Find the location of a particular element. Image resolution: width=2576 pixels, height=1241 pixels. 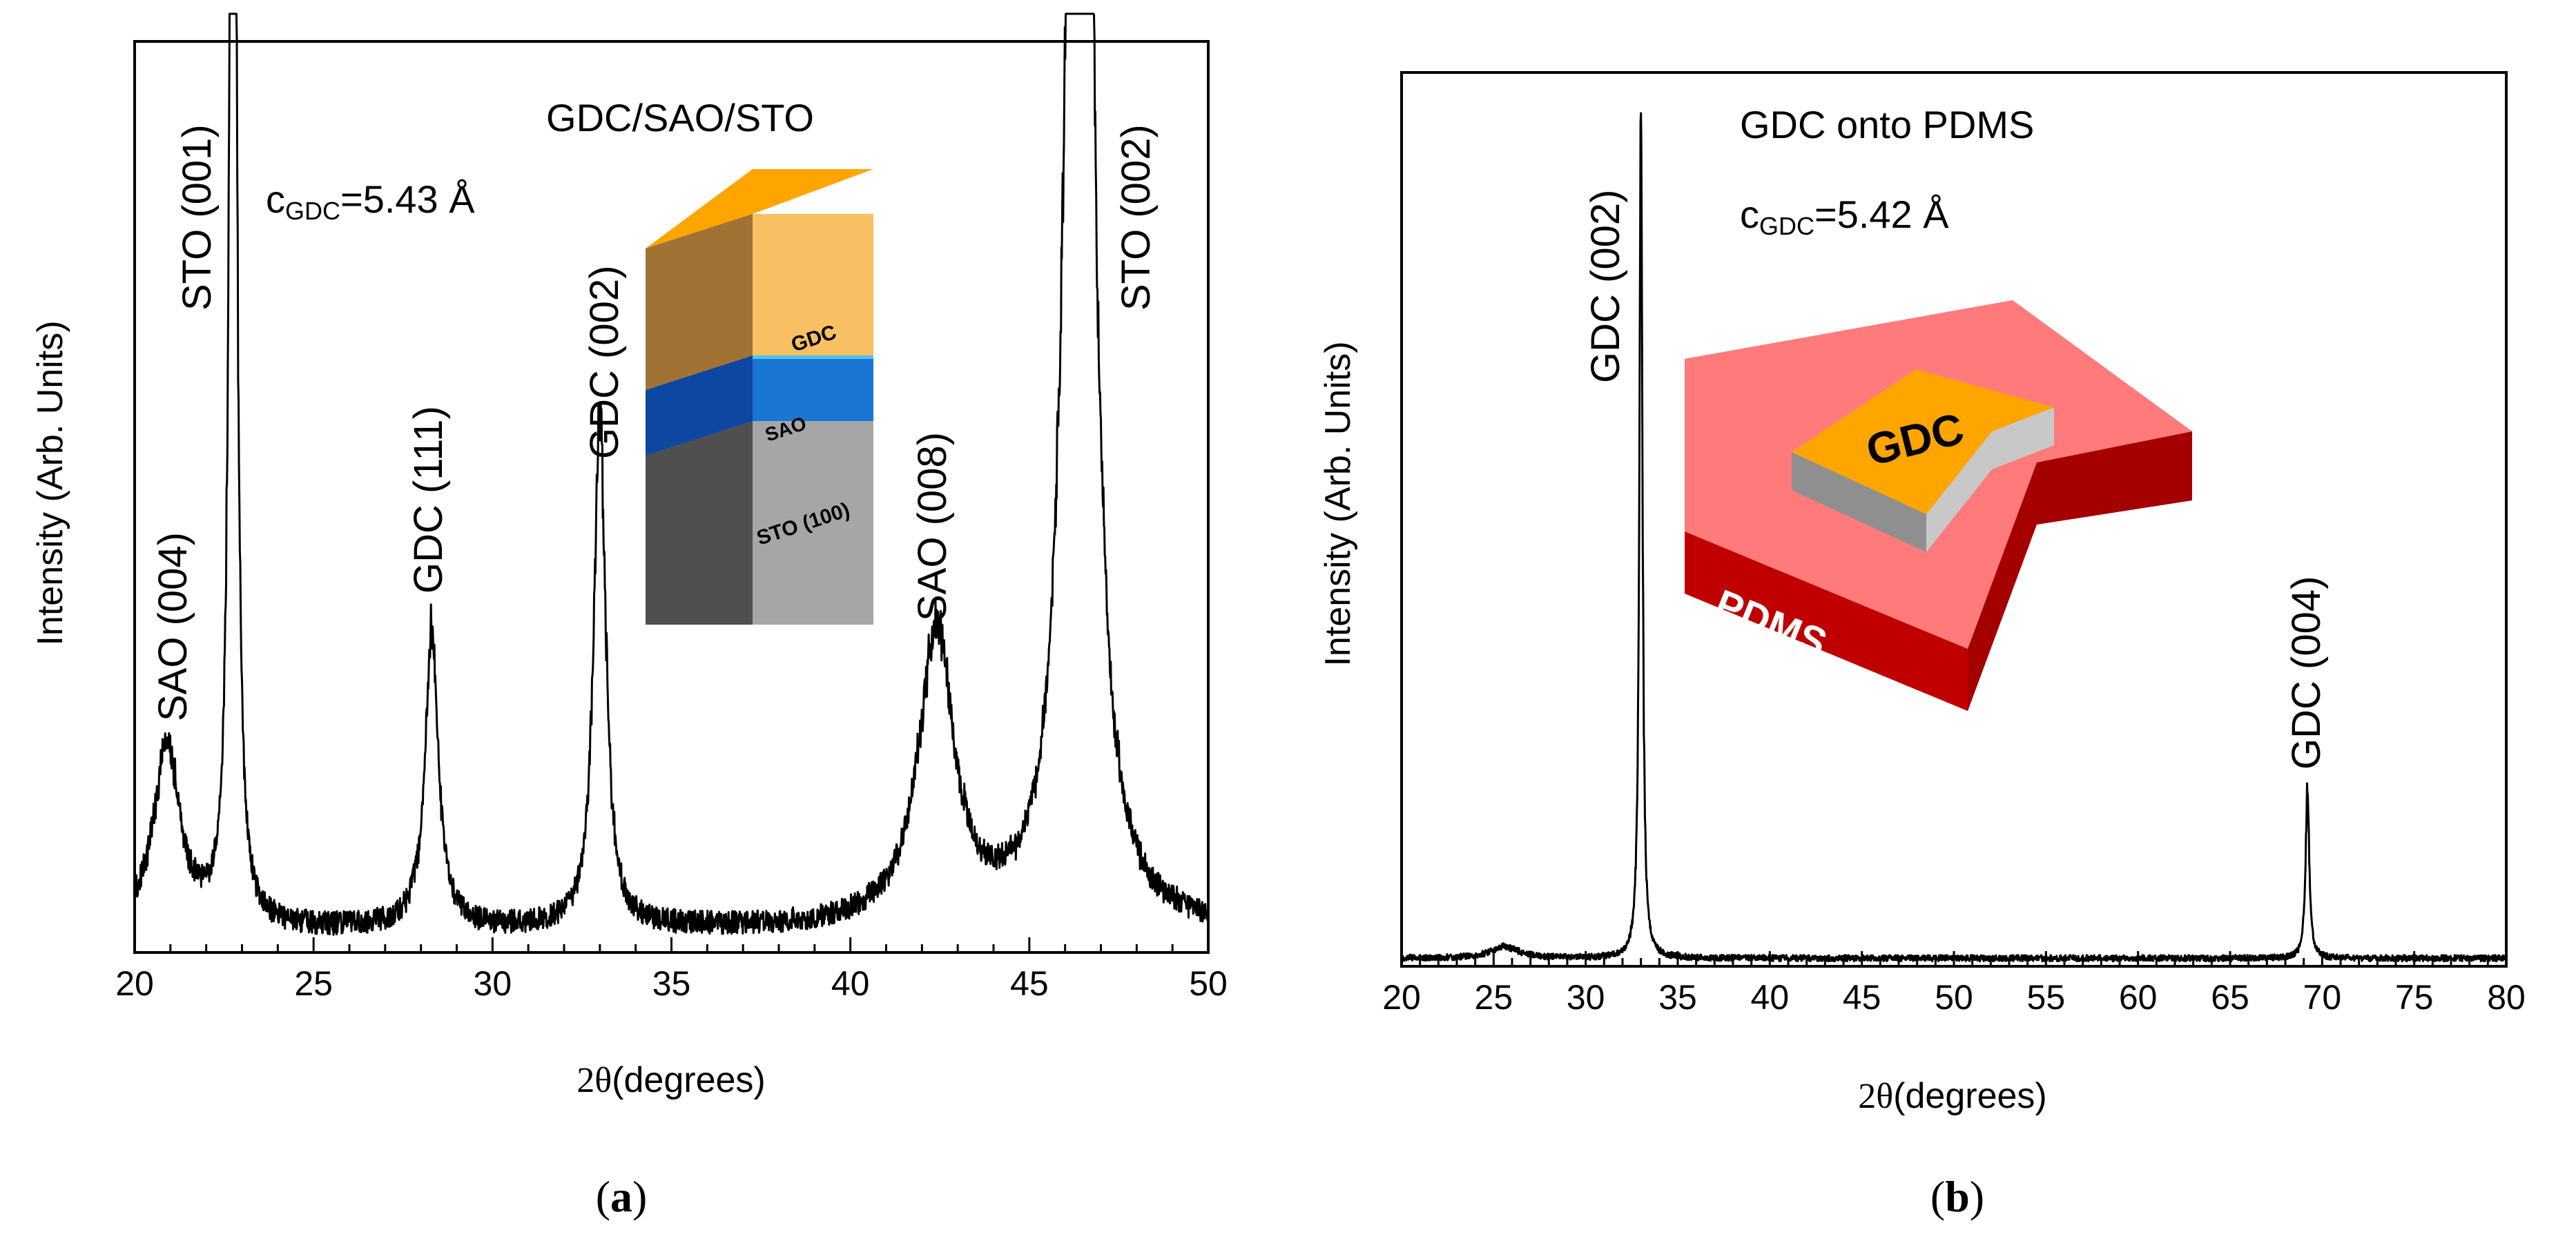

pdms-side-face is located at coordinates (2080, 571).